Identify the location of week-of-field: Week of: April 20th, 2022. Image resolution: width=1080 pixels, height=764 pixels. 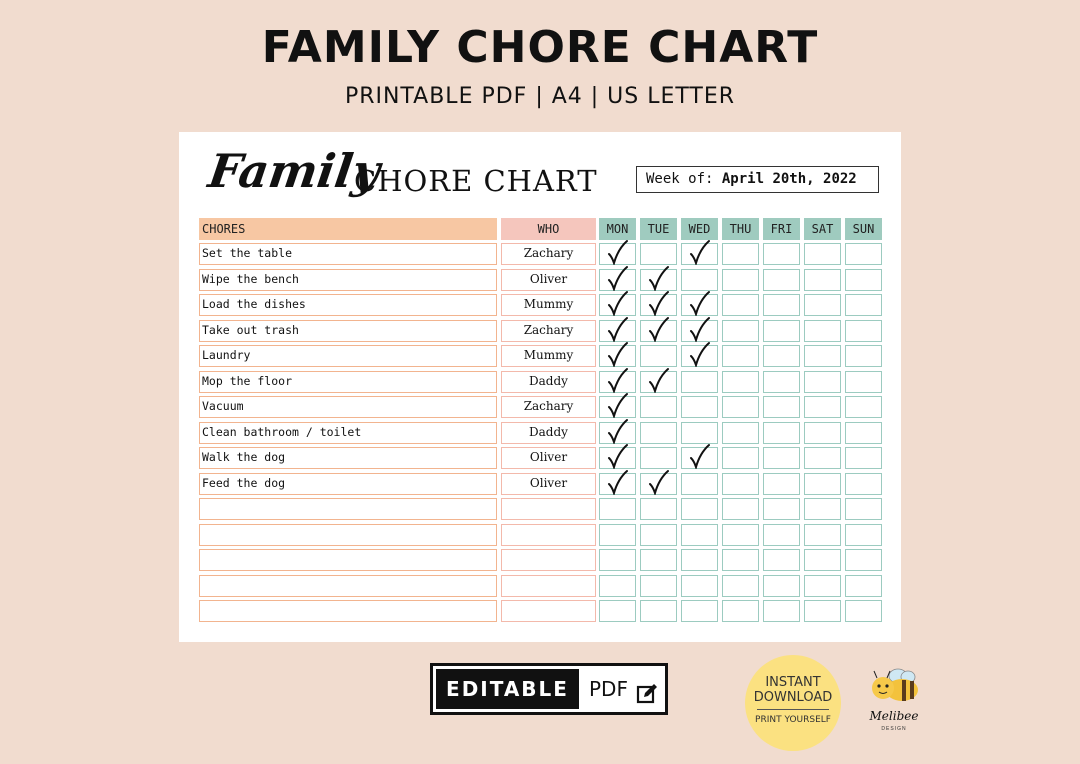
(757, 179).